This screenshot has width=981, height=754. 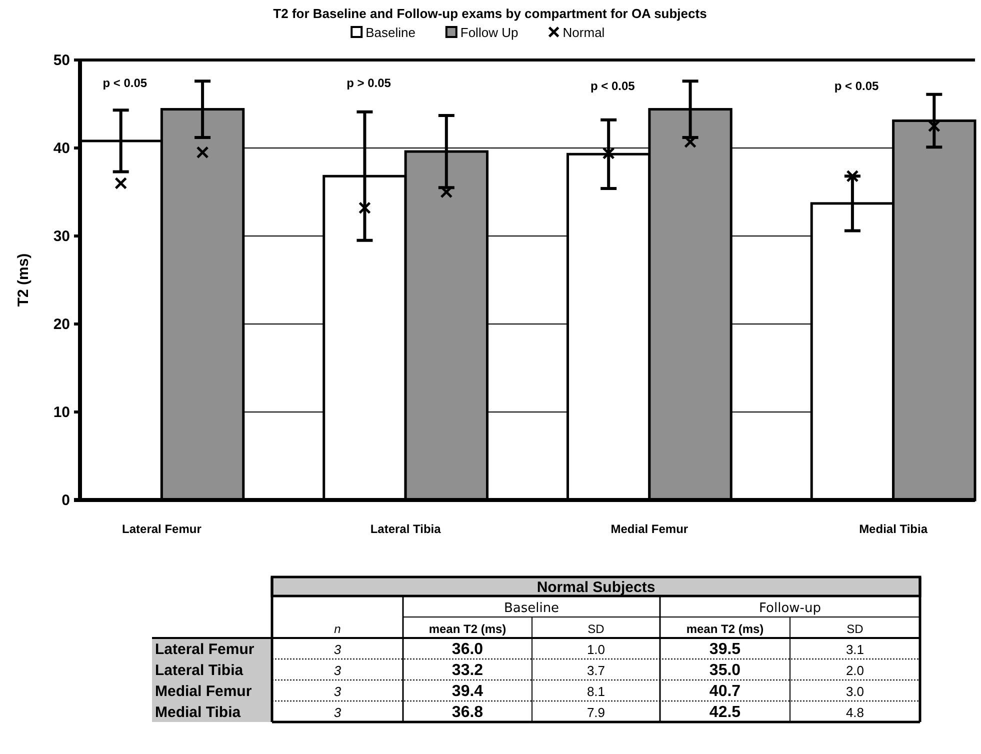 What do you see at coordinates (649, 529) in the screenshot?
I see `x-tick-label: Medial Femur` at bounding box center [649, 529].